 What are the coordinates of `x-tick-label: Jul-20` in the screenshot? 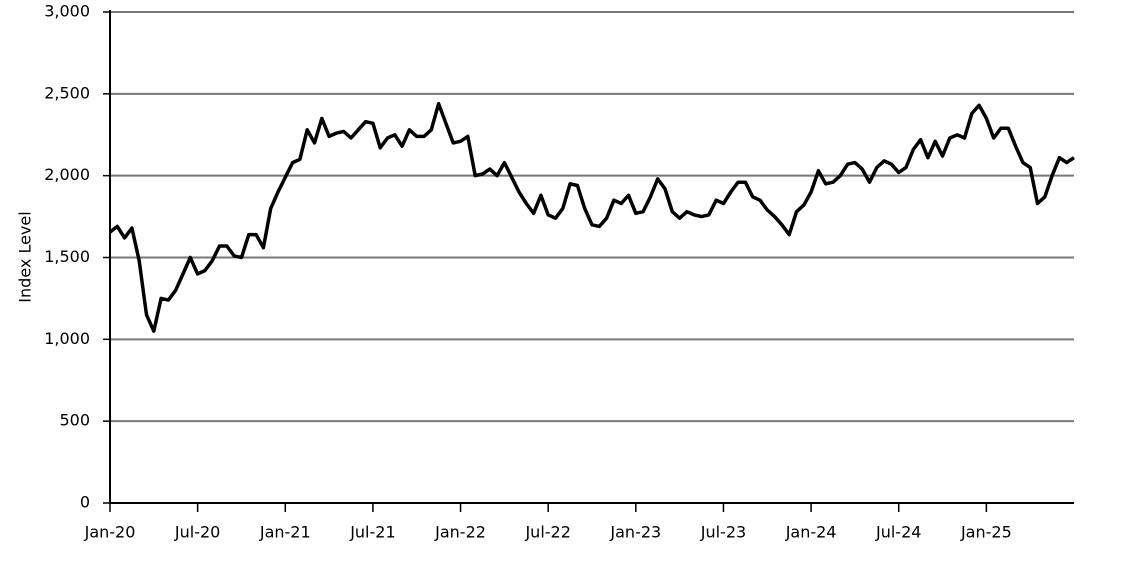 It's located at (197, 532).